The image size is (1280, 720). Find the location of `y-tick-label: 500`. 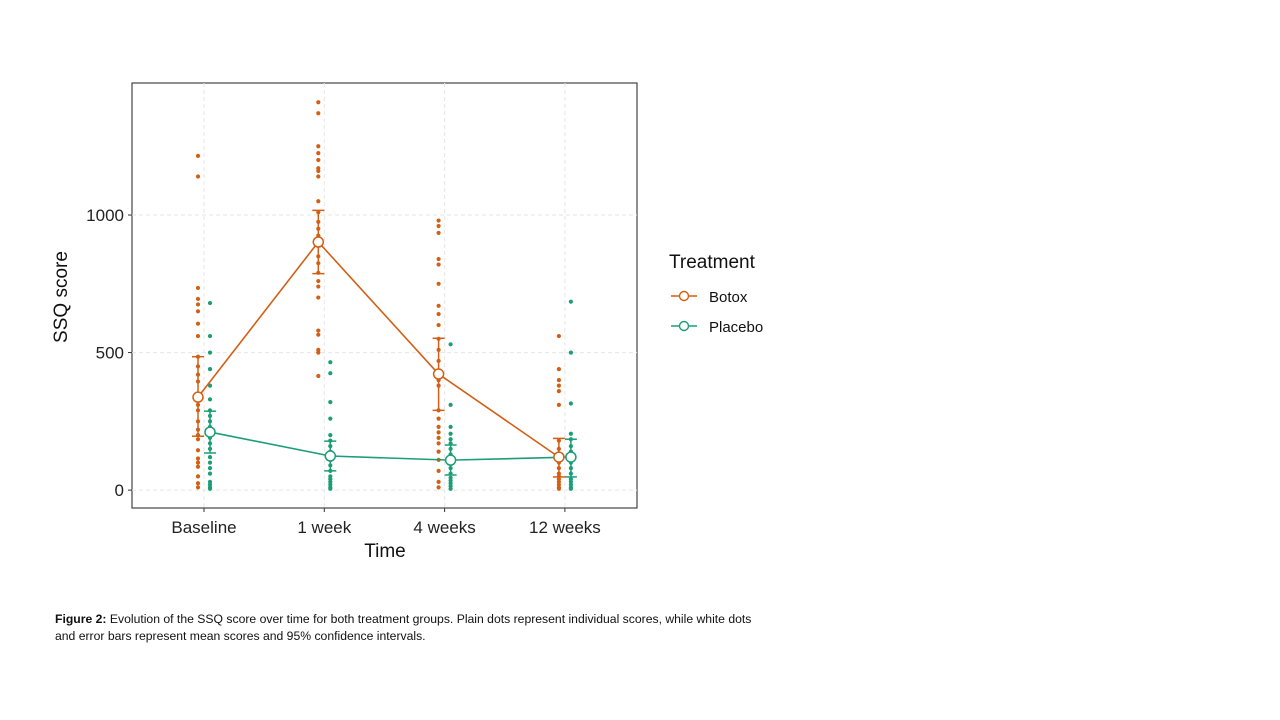

y-tick-label: 500 is located at coordinates (110, 353).